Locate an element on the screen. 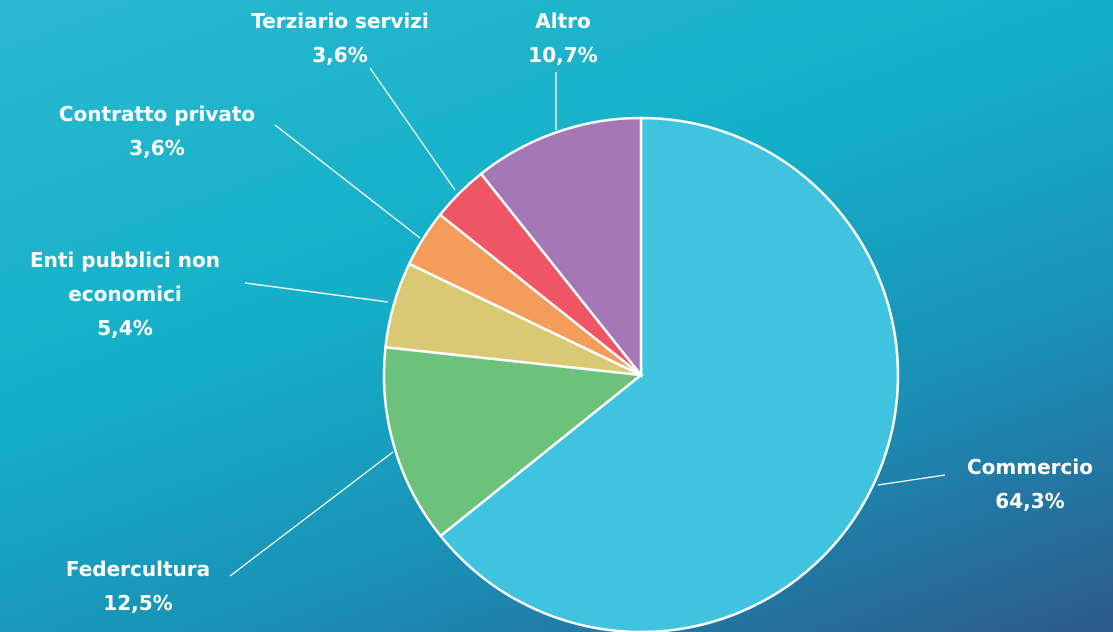 Image resolution: width=1113 pixels, height=632 pixels. slice-label: Terziario servizi 3,6% is located at coordinates (340, 38).